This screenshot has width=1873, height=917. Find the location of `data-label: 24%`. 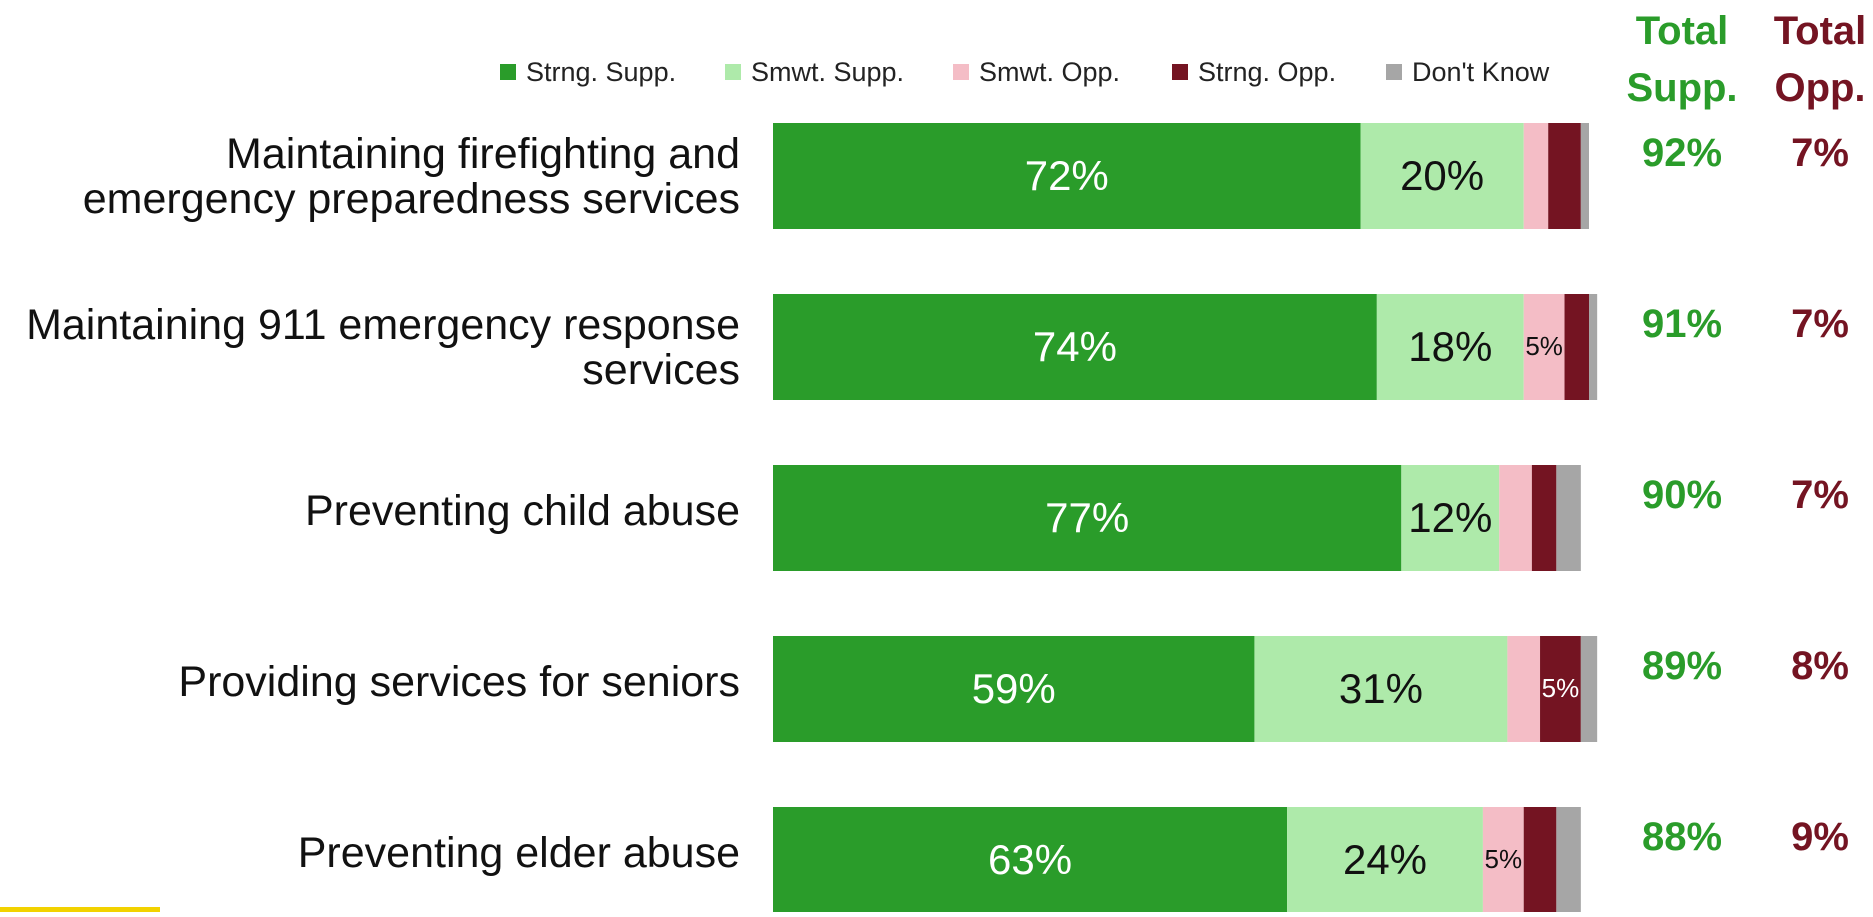

data-label: 24% is located at coordinates (1385, 859).